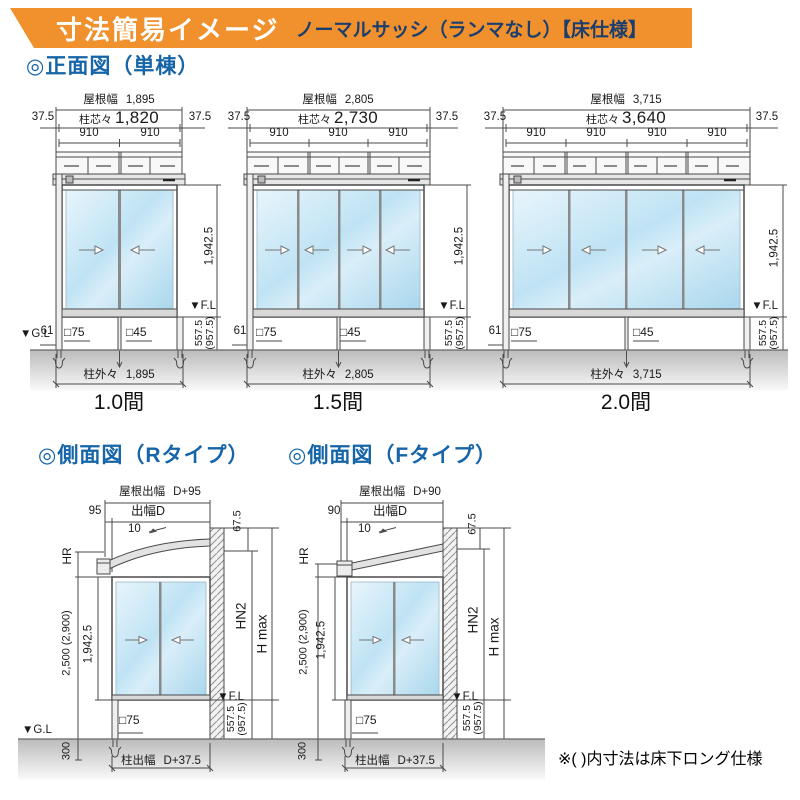 The height and width of the screenshot is (800, 800). What do you see at coordinates (168, 29) in the screenshot?
I see `page-title: 寸法簡易イメージ` at bounding box center [168, 29].